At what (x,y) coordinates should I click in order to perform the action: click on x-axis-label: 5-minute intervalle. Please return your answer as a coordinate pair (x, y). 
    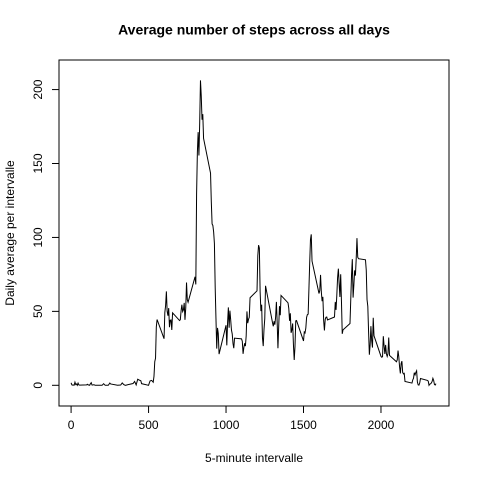
    Looking at the image, I should click on (254, 458).